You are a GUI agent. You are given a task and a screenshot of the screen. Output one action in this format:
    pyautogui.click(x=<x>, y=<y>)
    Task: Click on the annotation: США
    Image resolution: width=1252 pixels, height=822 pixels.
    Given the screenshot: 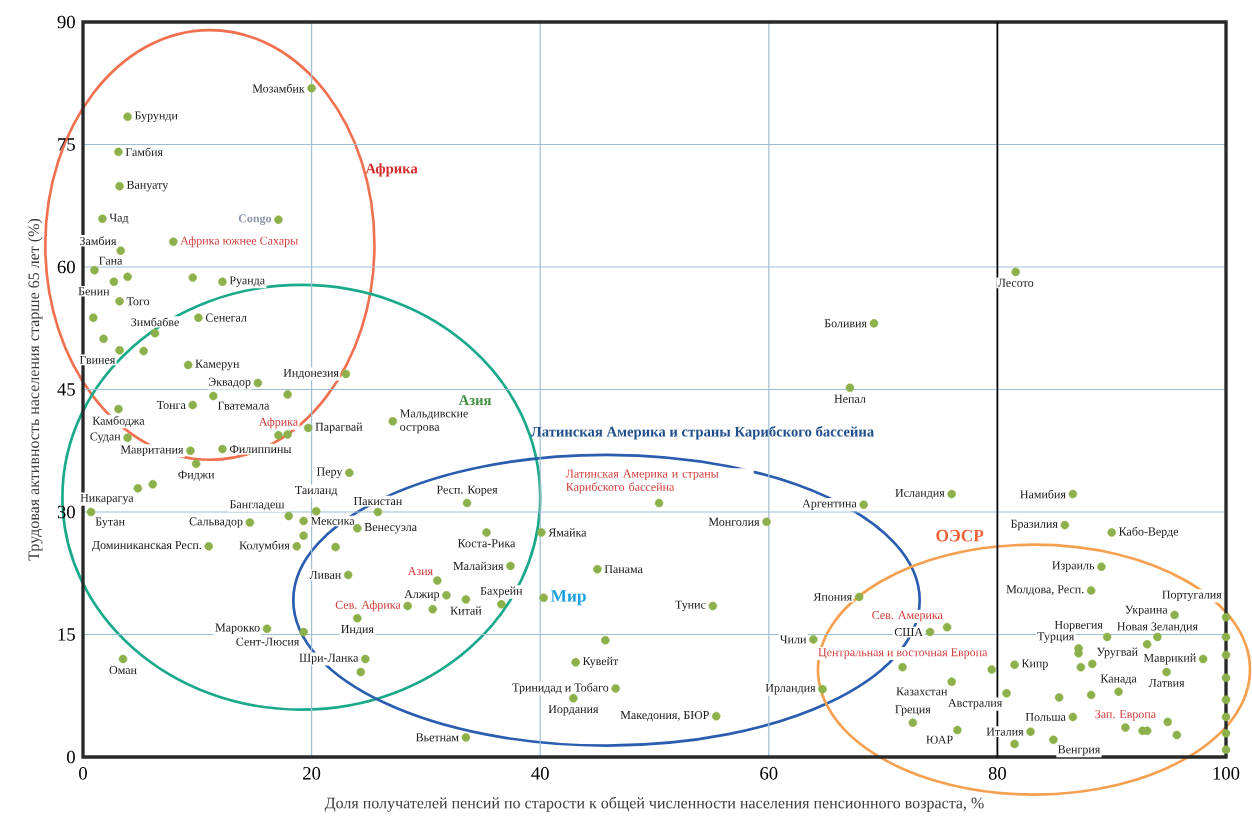 What is the action you would take?
    pyautogui.click(x=908, y=632)
    